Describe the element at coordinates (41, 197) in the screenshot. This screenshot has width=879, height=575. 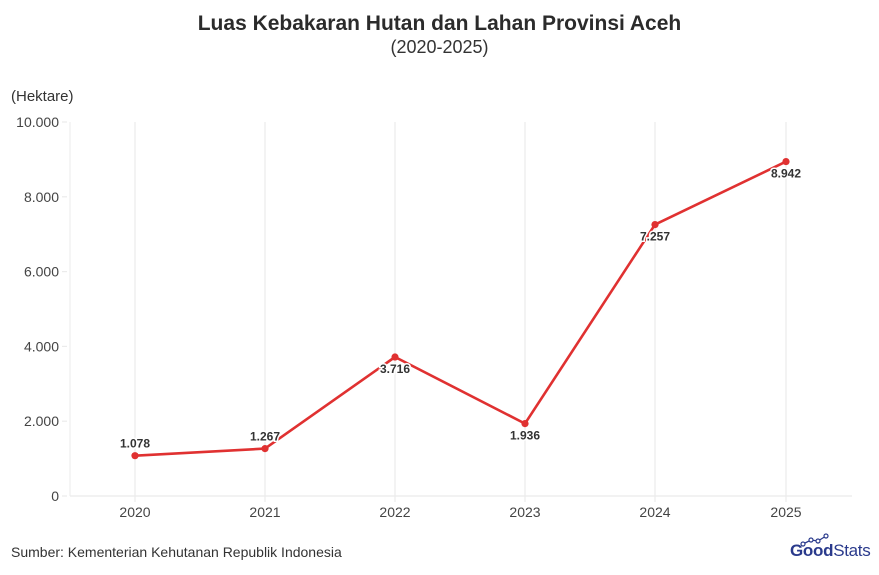
I see `y-tick-label: 8.000` at that location.